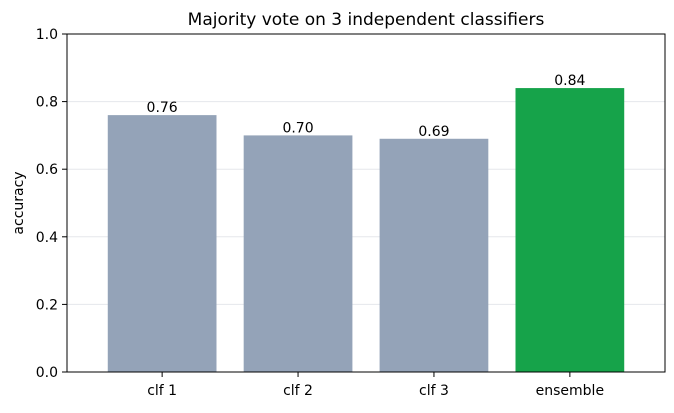 This screenshot has width=674, height=413. I want to click on x-axis-ticks: clf 1 clf 2 clf 3 ensemble, so click(375, 385).